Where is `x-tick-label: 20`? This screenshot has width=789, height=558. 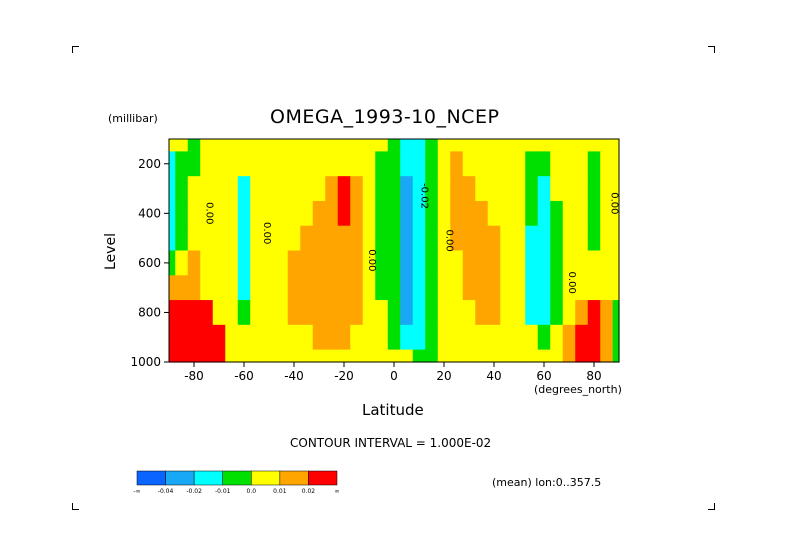
x-tick-label: 20 is located at coordinates (443, 376).